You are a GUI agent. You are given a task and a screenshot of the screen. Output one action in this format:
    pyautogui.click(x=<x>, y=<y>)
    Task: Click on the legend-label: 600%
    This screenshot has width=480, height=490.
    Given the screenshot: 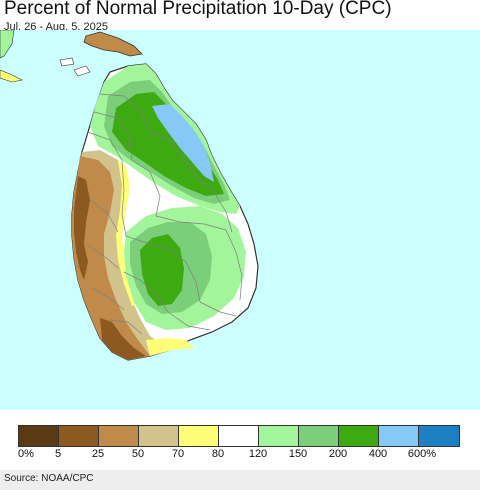 What is the action you would take?
    pyautogui.click(x=422, y=454)
    